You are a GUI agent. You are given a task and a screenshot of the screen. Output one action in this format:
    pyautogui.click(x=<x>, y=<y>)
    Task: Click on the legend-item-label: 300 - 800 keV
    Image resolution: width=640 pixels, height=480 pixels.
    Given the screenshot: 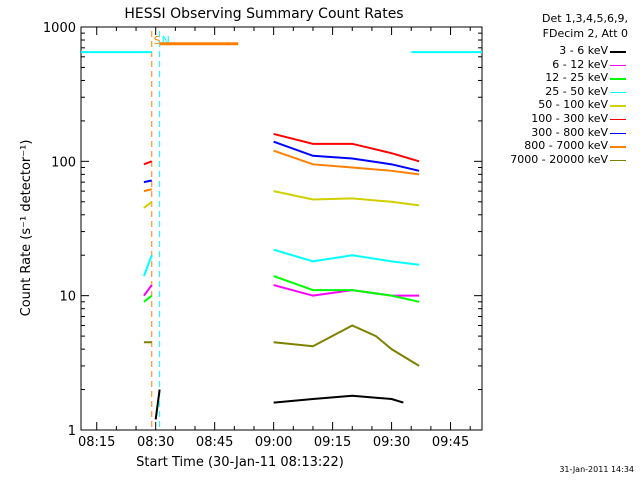 What is the action you would take?
    pyautogui.click(x=569, y=132)
    